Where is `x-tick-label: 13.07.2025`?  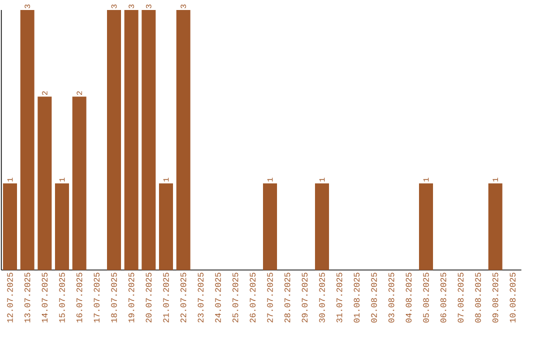
x-tick-label: 13.07.2025 is located at coordinates (27, 297).